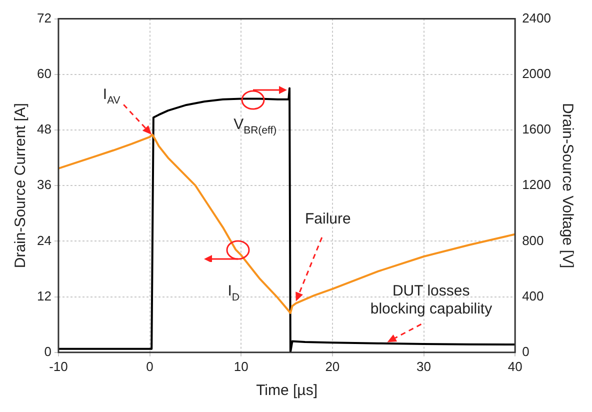 Image resolution: width=592 pixels, height=412 pixels. What do you see at coordinates (44, 184) in the screenshot?
I see `y-tick-label: 36` at bounding box center [44, 184].